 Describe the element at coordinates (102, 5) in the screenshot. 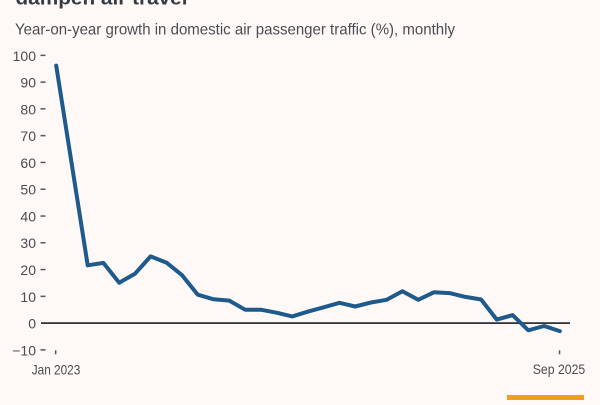

I see `svg-text: dampen air travel` at that location.